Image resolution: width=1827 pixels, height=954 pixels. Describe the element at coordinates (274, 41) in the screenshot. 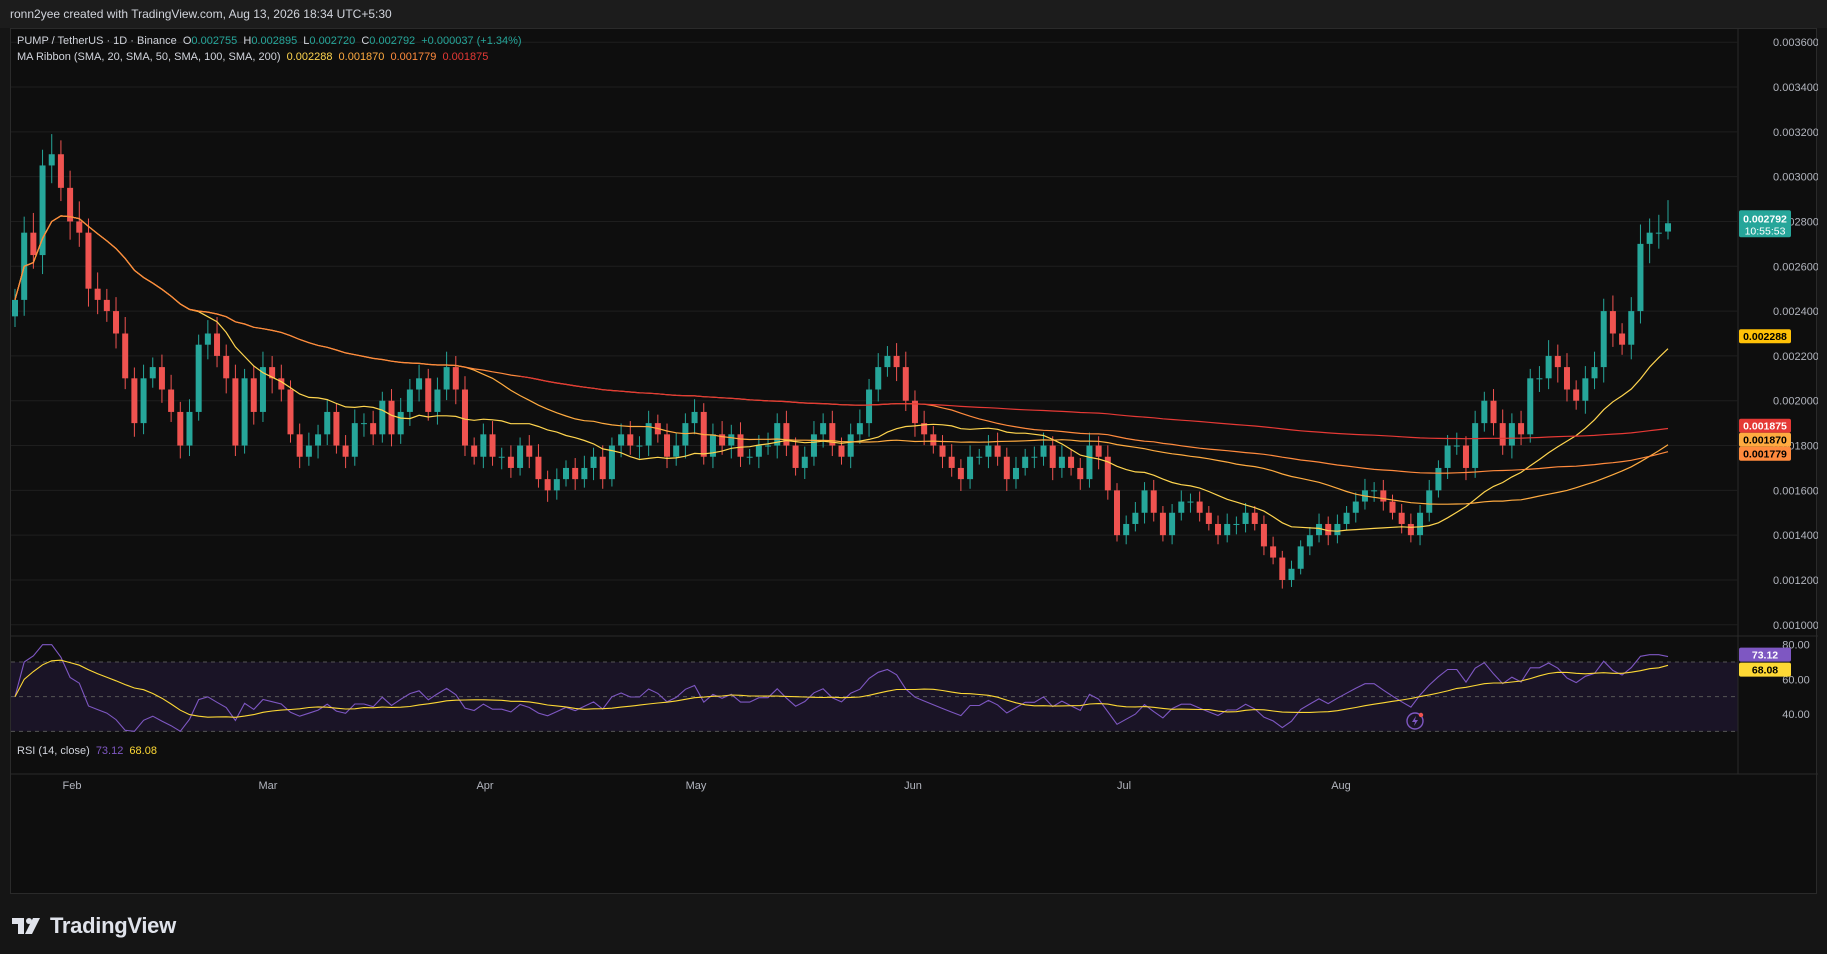

I see `high-value: 0.002895` at that location.